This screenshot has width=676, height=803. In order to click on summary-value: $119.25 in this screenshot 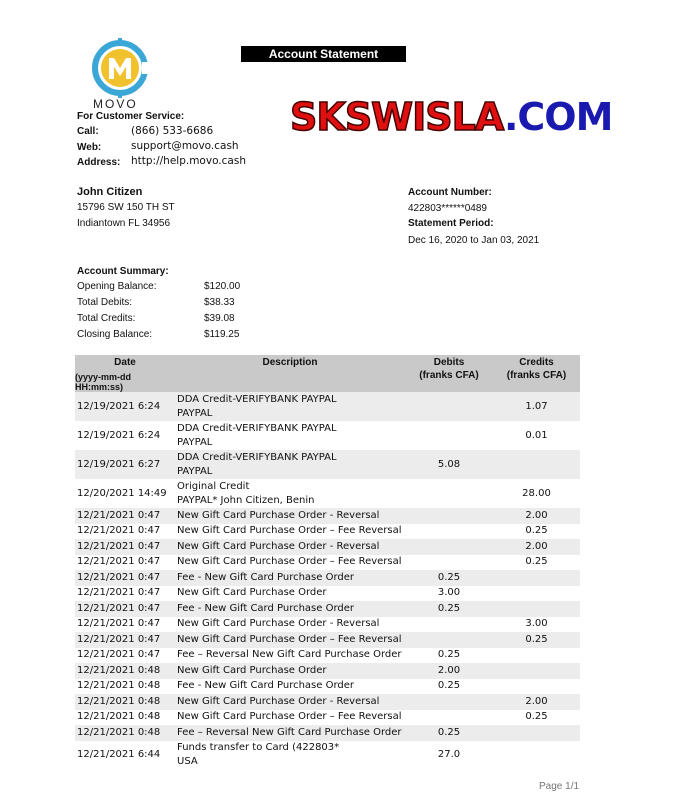, I will do `click(222, 334)`.